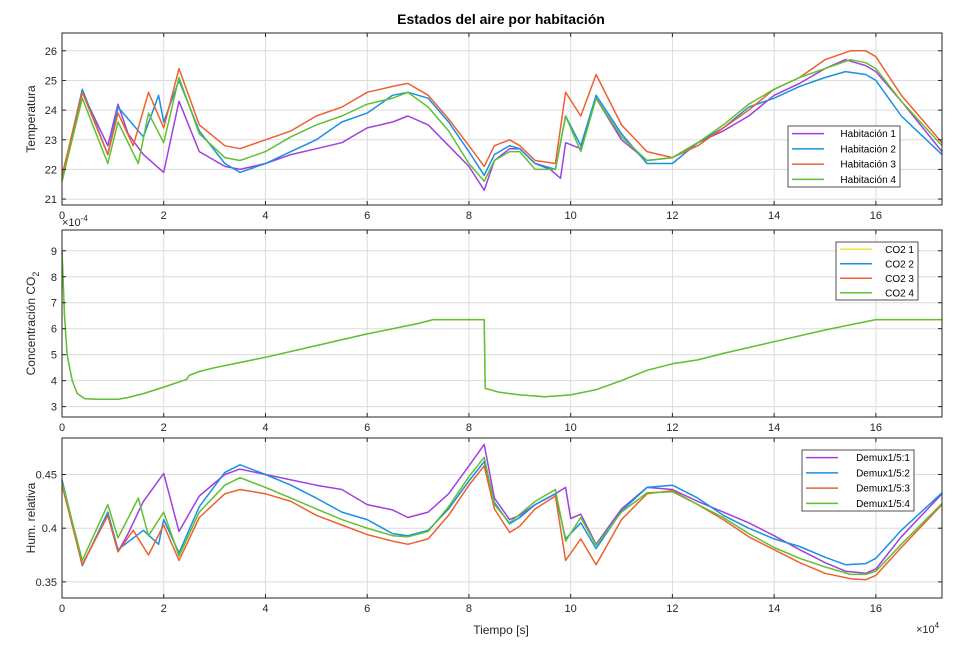  What do you see at coordinates (367, 609) in the screenshot?
I see `humidity-x-tick-label: 6` at bounding box center [367, 609].